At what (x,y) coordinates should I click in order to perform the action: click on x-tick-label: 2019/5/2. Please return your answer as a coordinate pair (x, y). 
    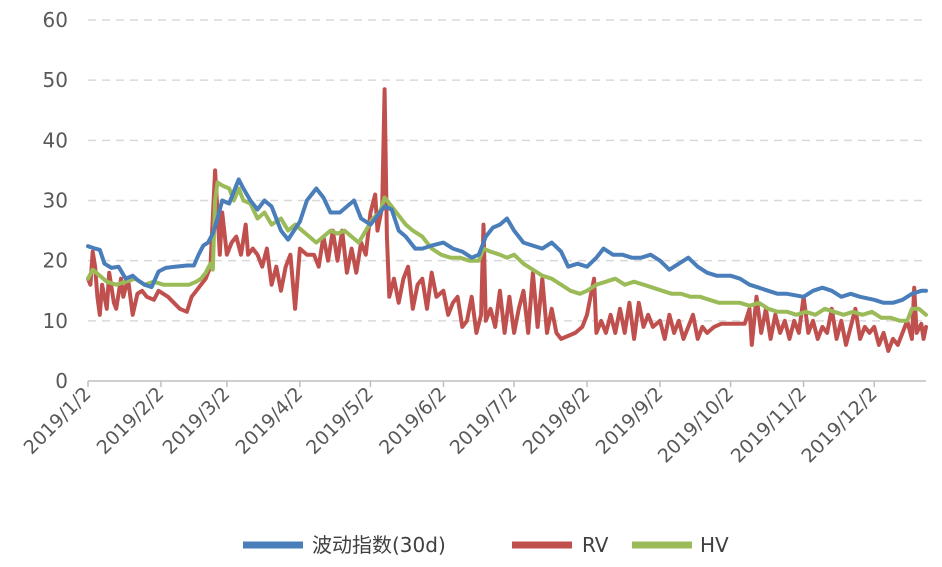
    Looking at the image, I should click on (340, 421).